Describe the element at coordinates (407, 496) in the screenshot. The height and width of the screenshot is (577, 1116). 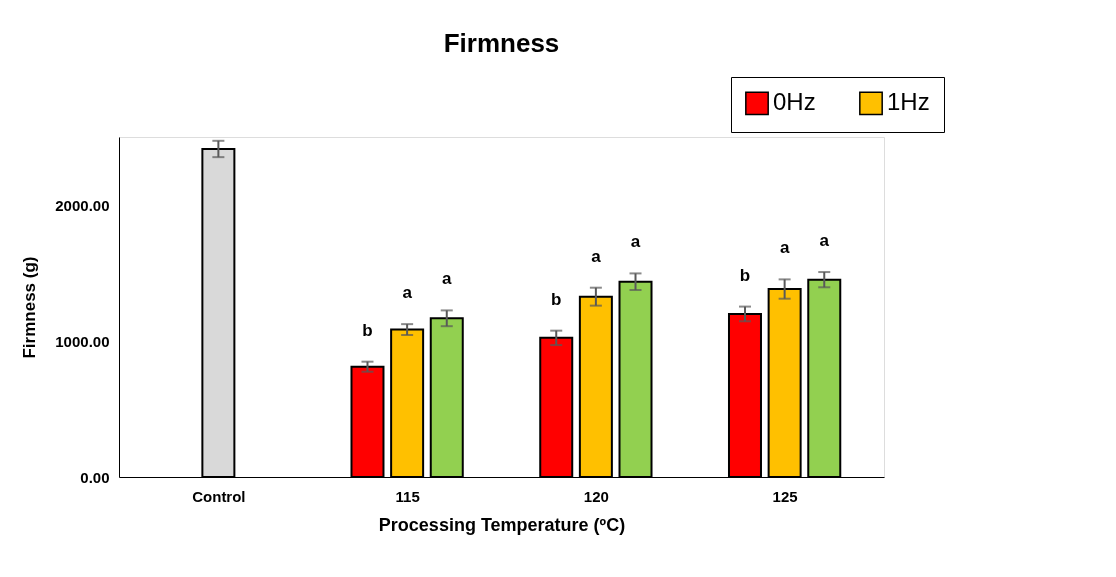
I see `x-tick-label: 115` at that location.